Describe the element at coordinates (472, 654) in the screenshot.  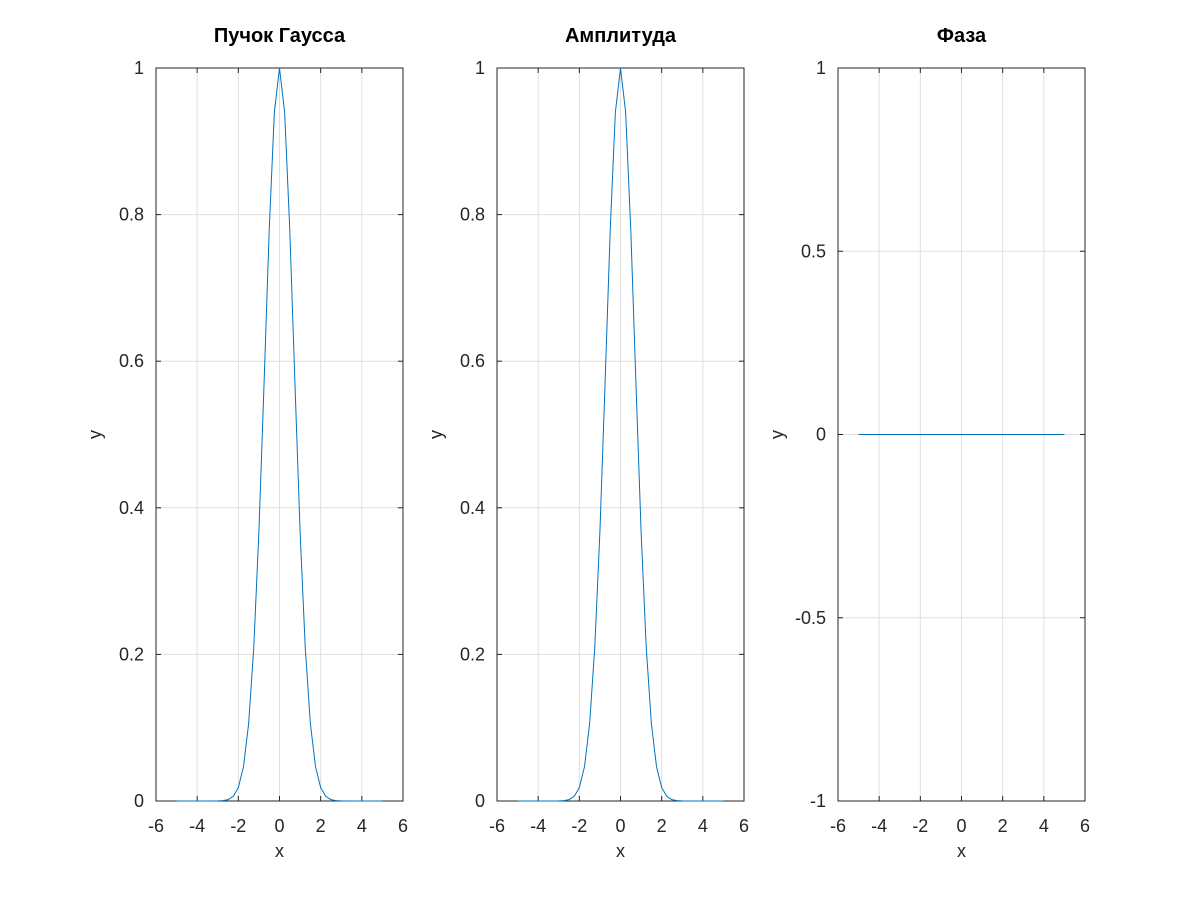
I see `chart-1-ytick-label-1: 0.2` at that location.